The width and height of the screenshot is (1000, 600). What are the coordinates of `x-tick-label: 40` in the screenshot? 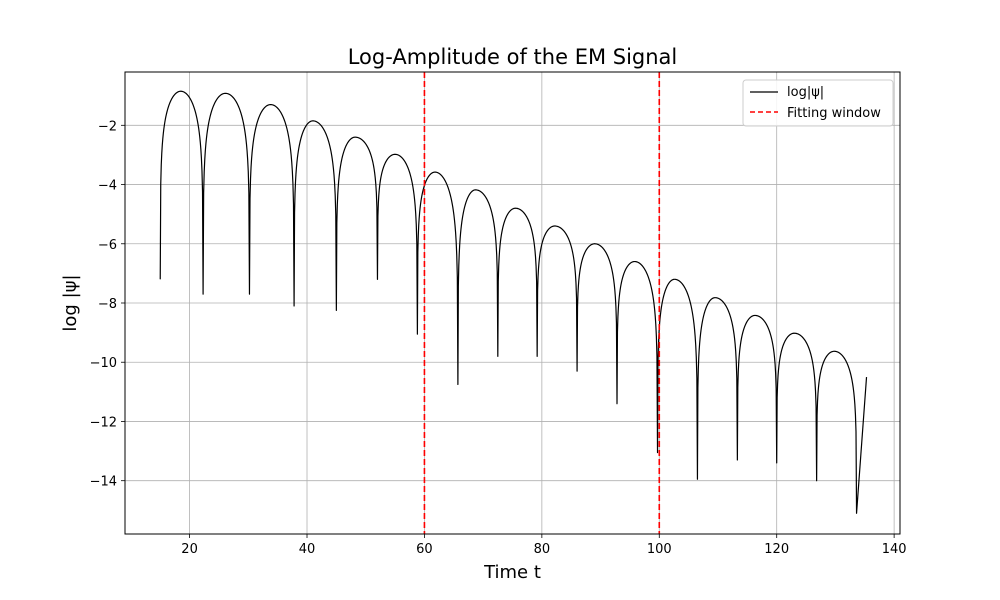 It's located at (307, 549).